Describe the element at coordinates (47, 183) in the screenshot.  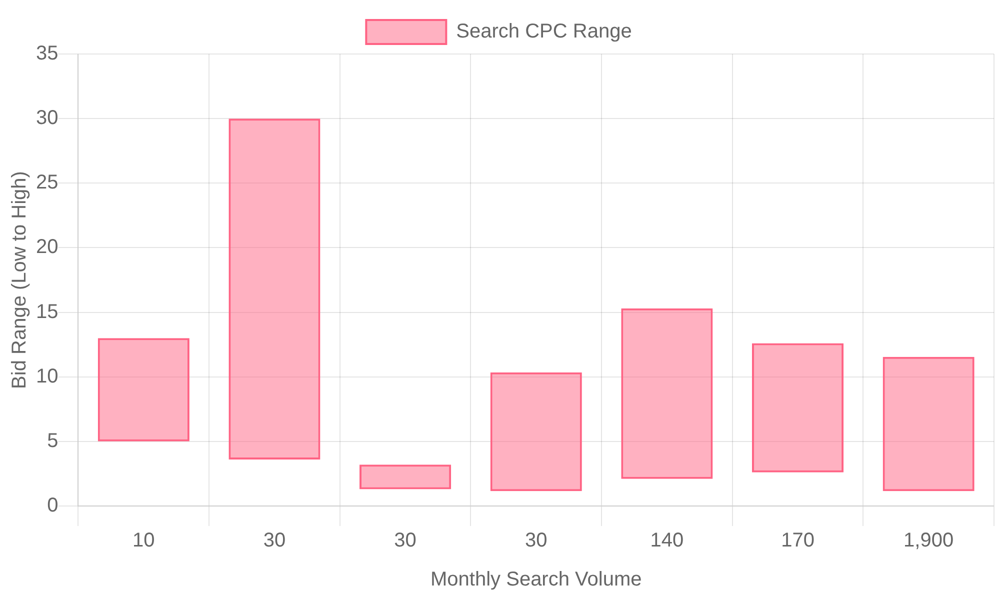
I see `y-tick-label: 25` at that location.